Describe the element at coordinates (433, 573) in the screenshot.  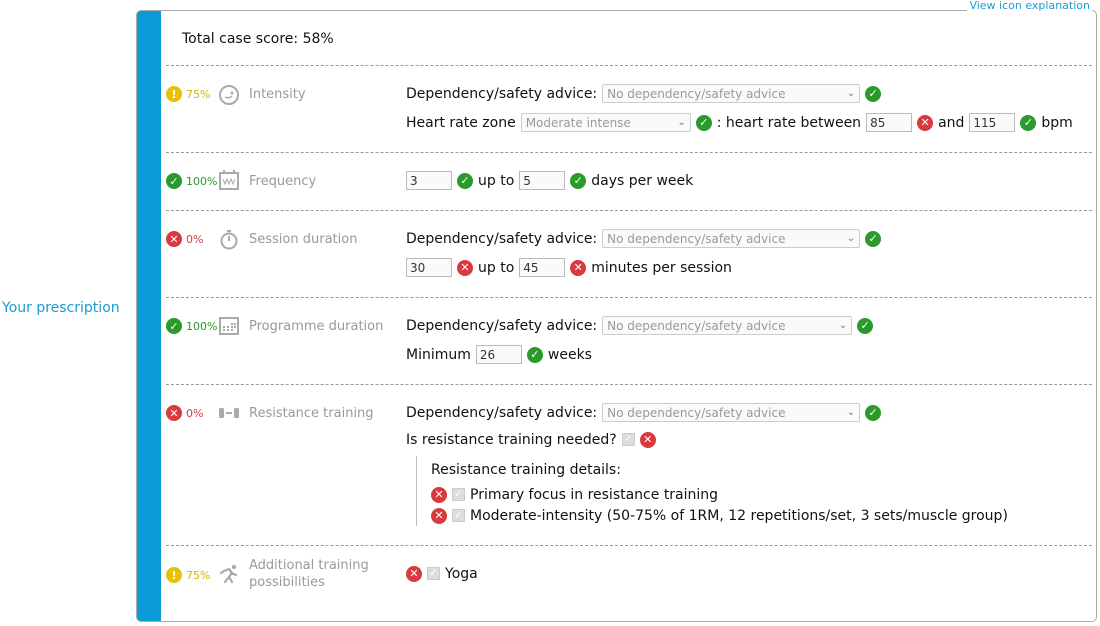
I see `yoga-checkbox: ✓` at that location.